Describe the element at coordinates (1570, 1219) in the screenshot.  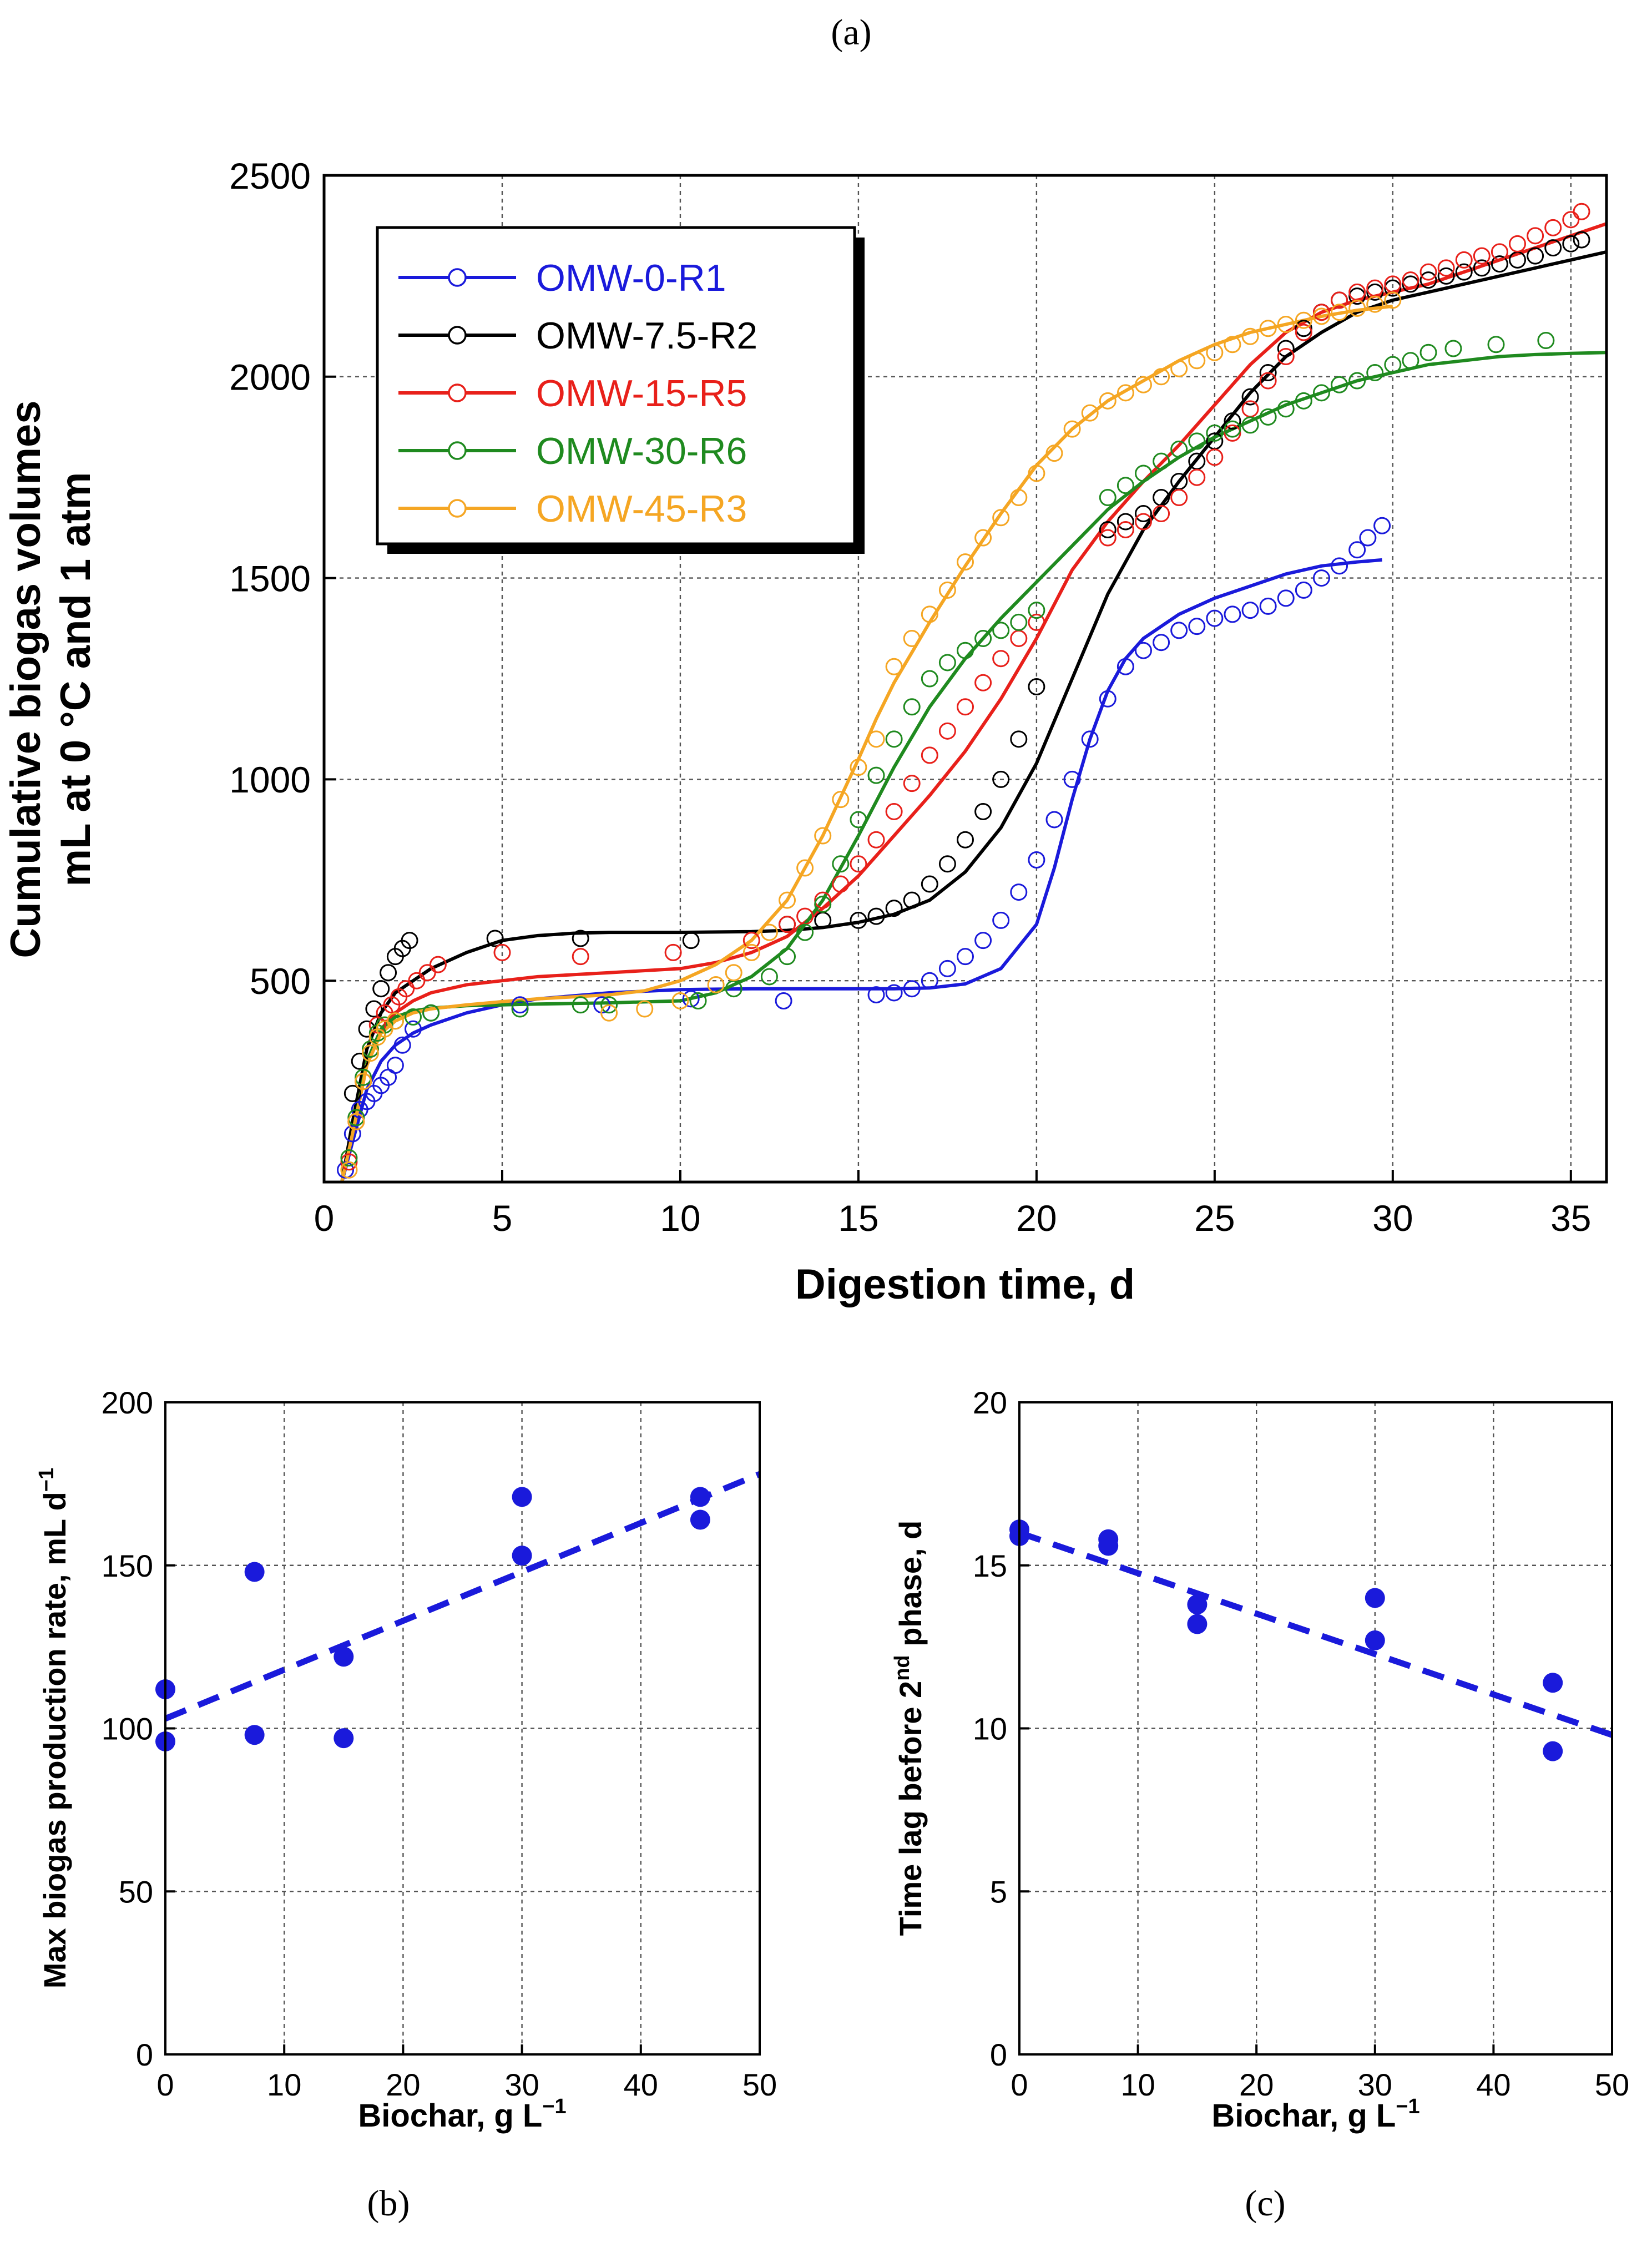
I see `x-tick-label: 35` at that location.